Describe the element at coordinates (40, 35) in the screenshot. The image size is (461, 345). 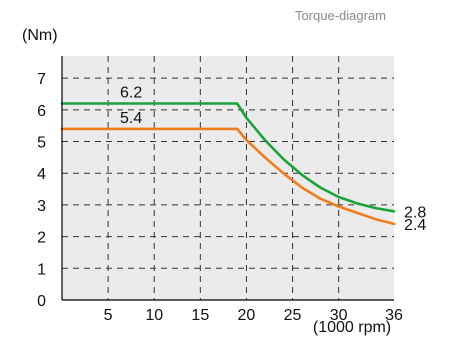
I see `y-axis-unit-label: (Nm)` at that location.